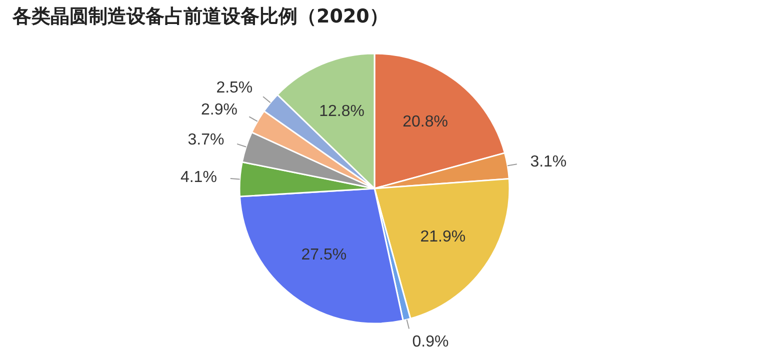  Describe the element at coordinates (324, 255) in the screenshot. I see `data-label: 27.5%` at that location.